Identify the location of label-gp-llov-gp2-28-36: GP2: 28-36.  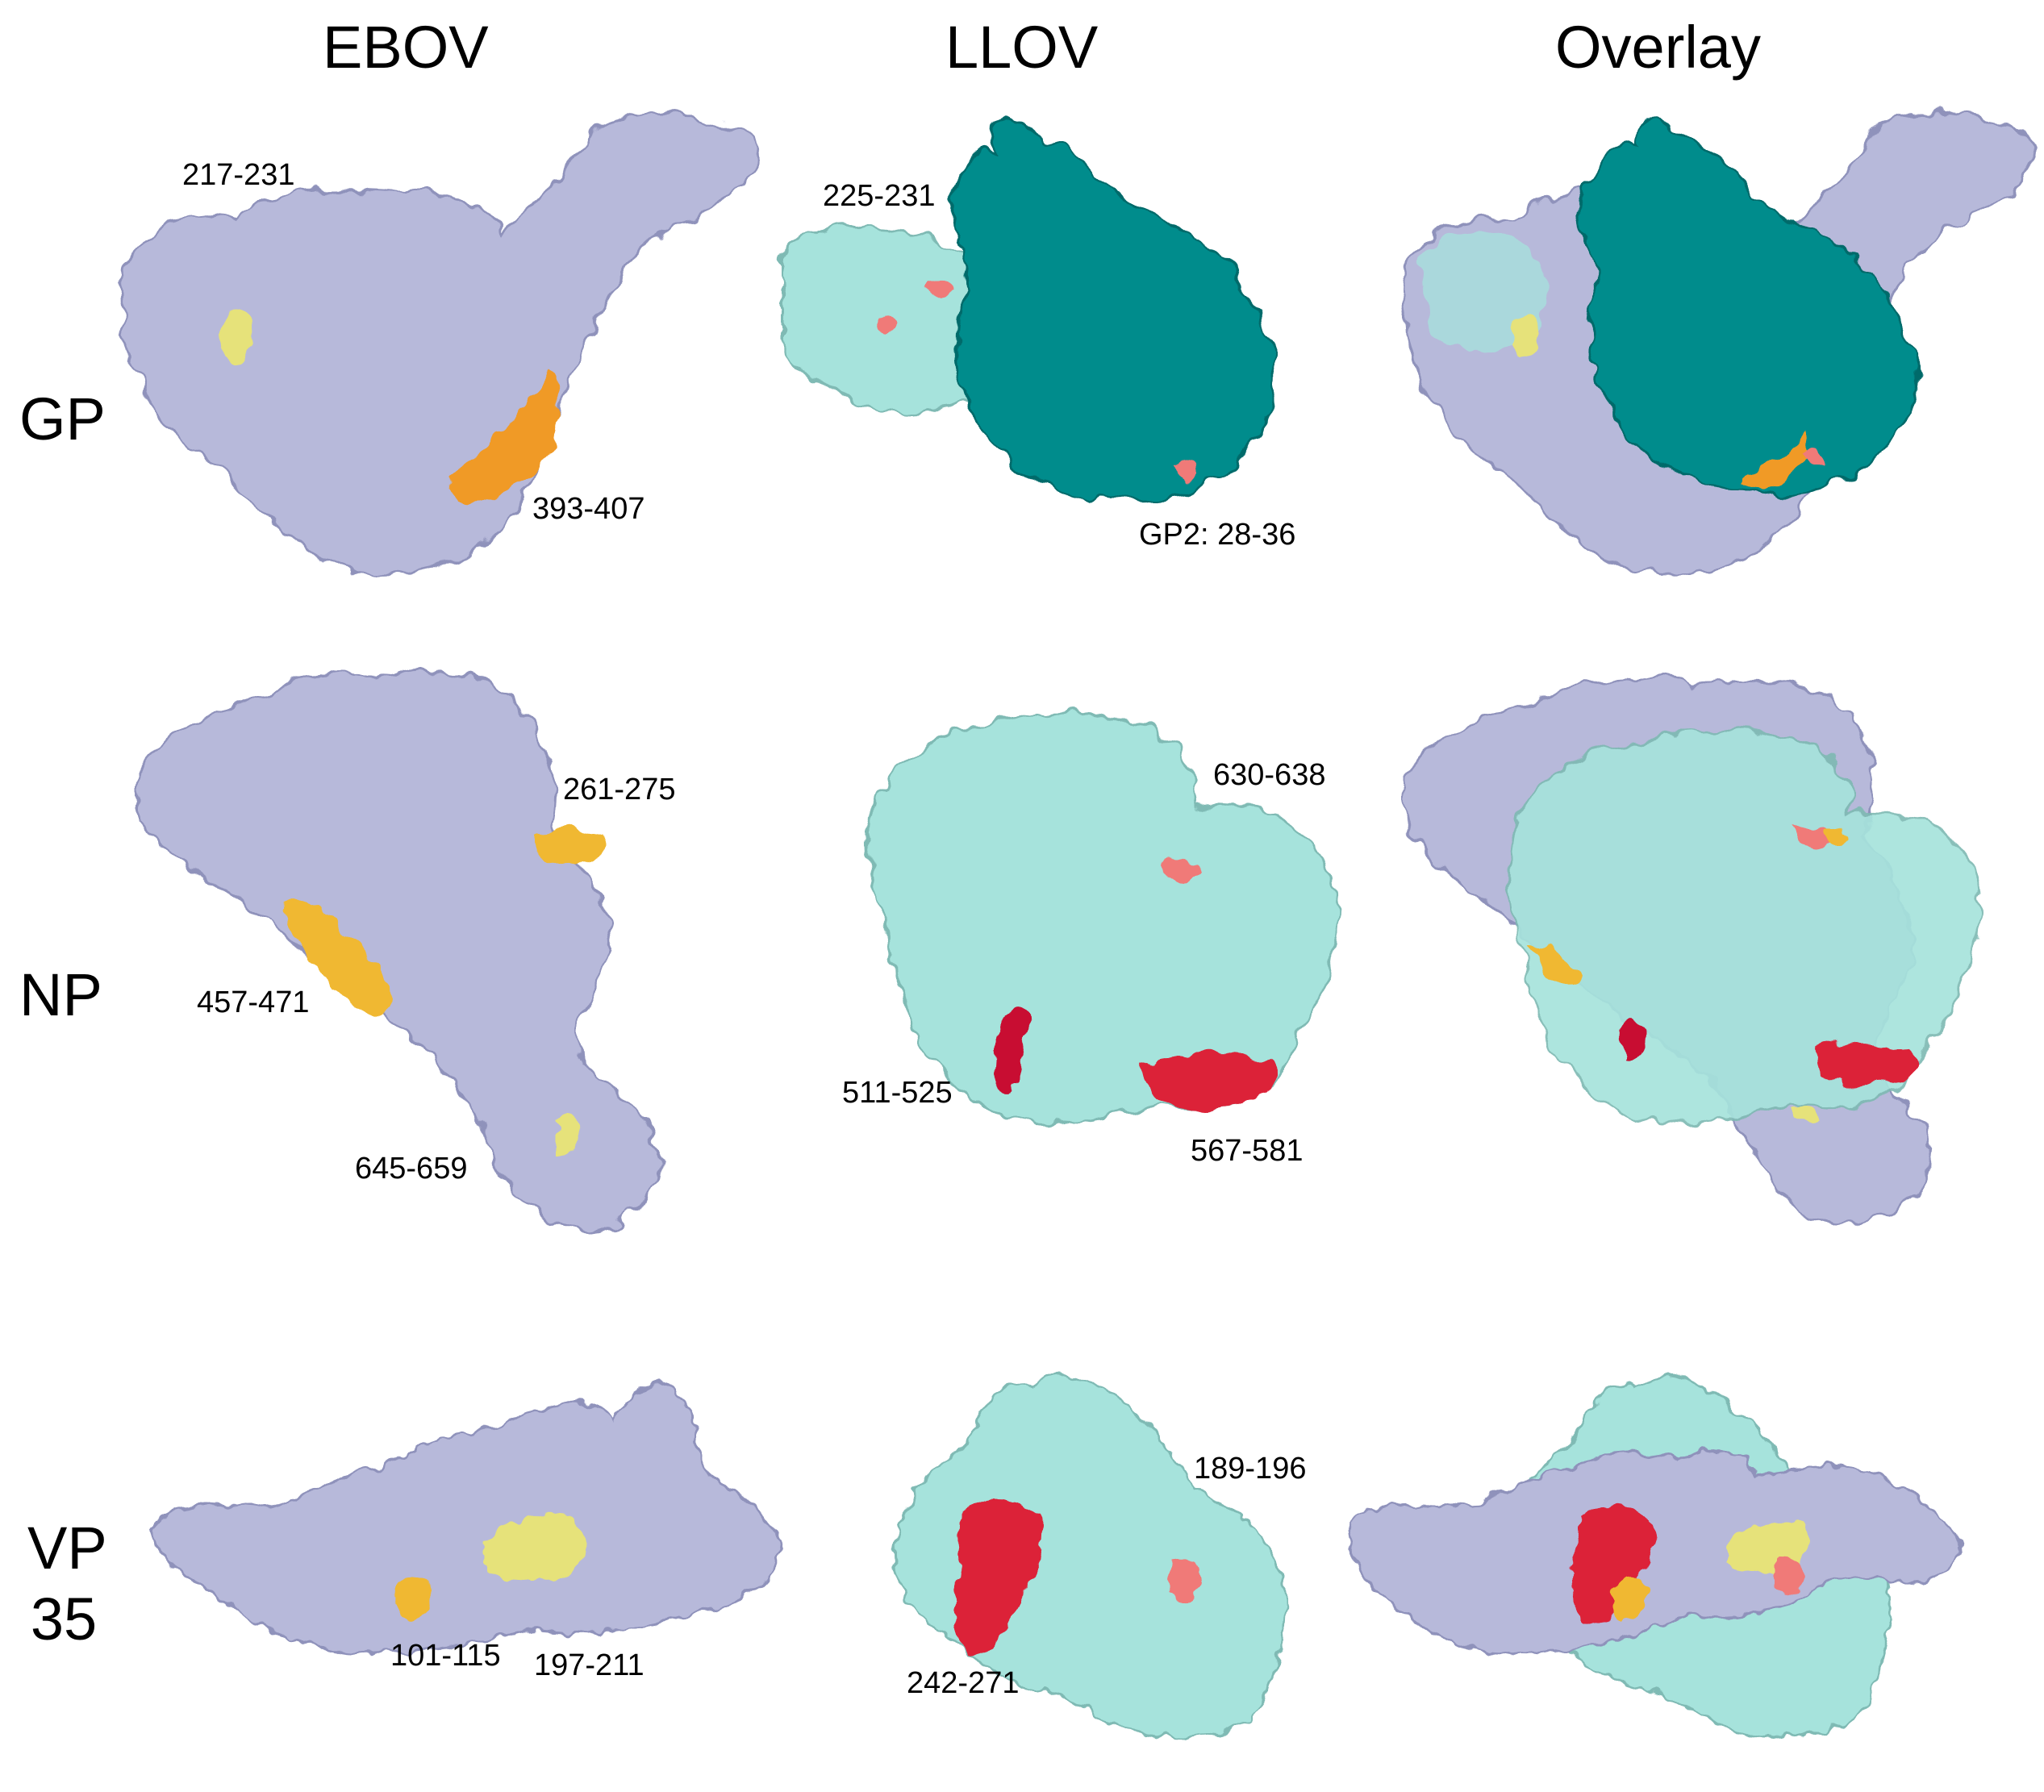
(1218, 535).